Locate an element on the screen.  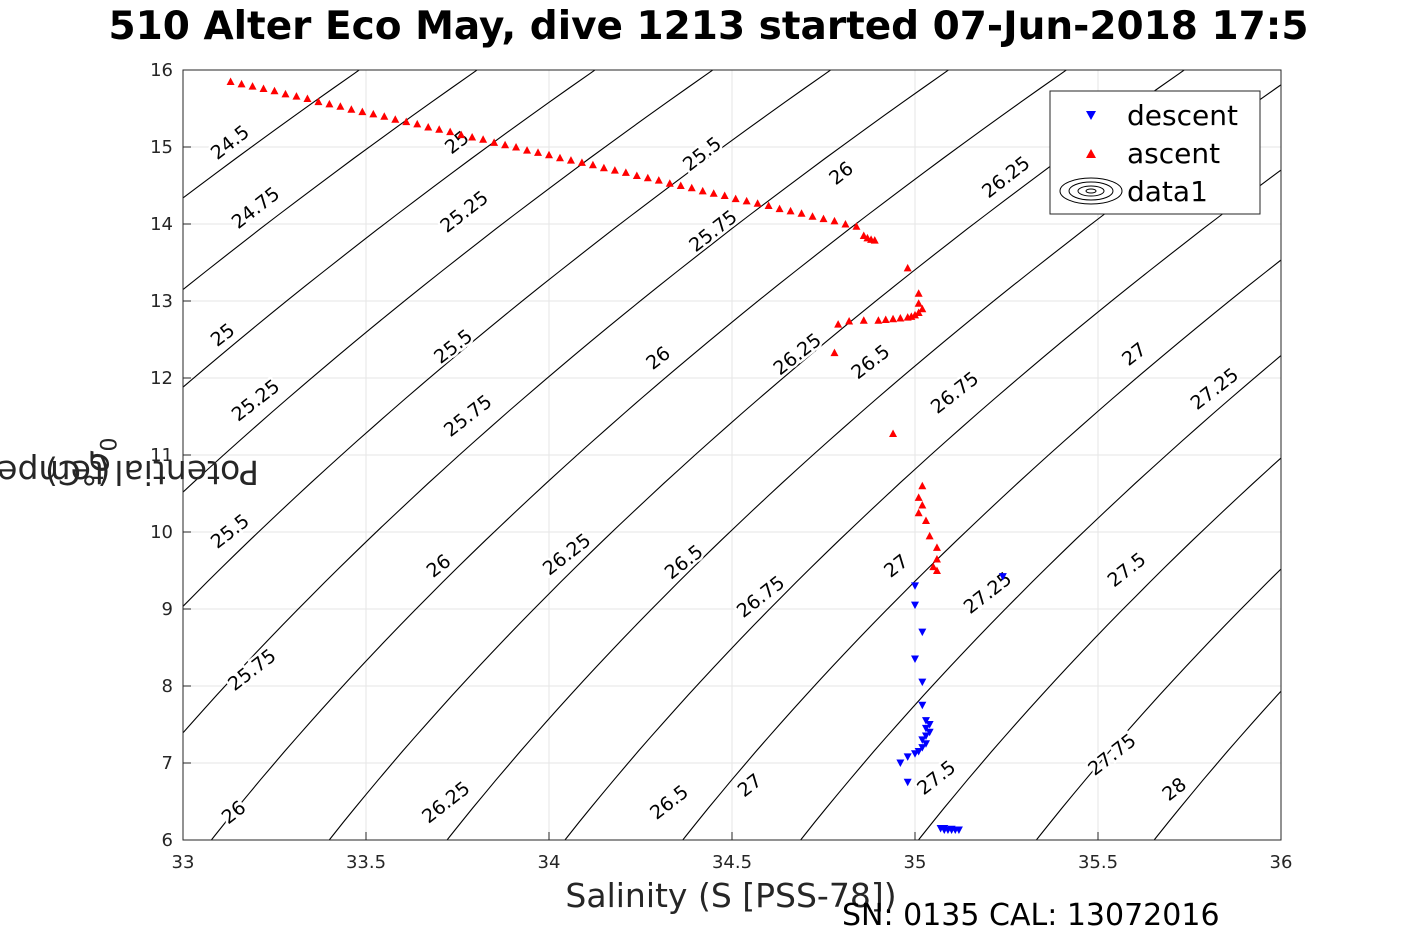
legend-descent-label: descent is located at coordinates (1182, 115).